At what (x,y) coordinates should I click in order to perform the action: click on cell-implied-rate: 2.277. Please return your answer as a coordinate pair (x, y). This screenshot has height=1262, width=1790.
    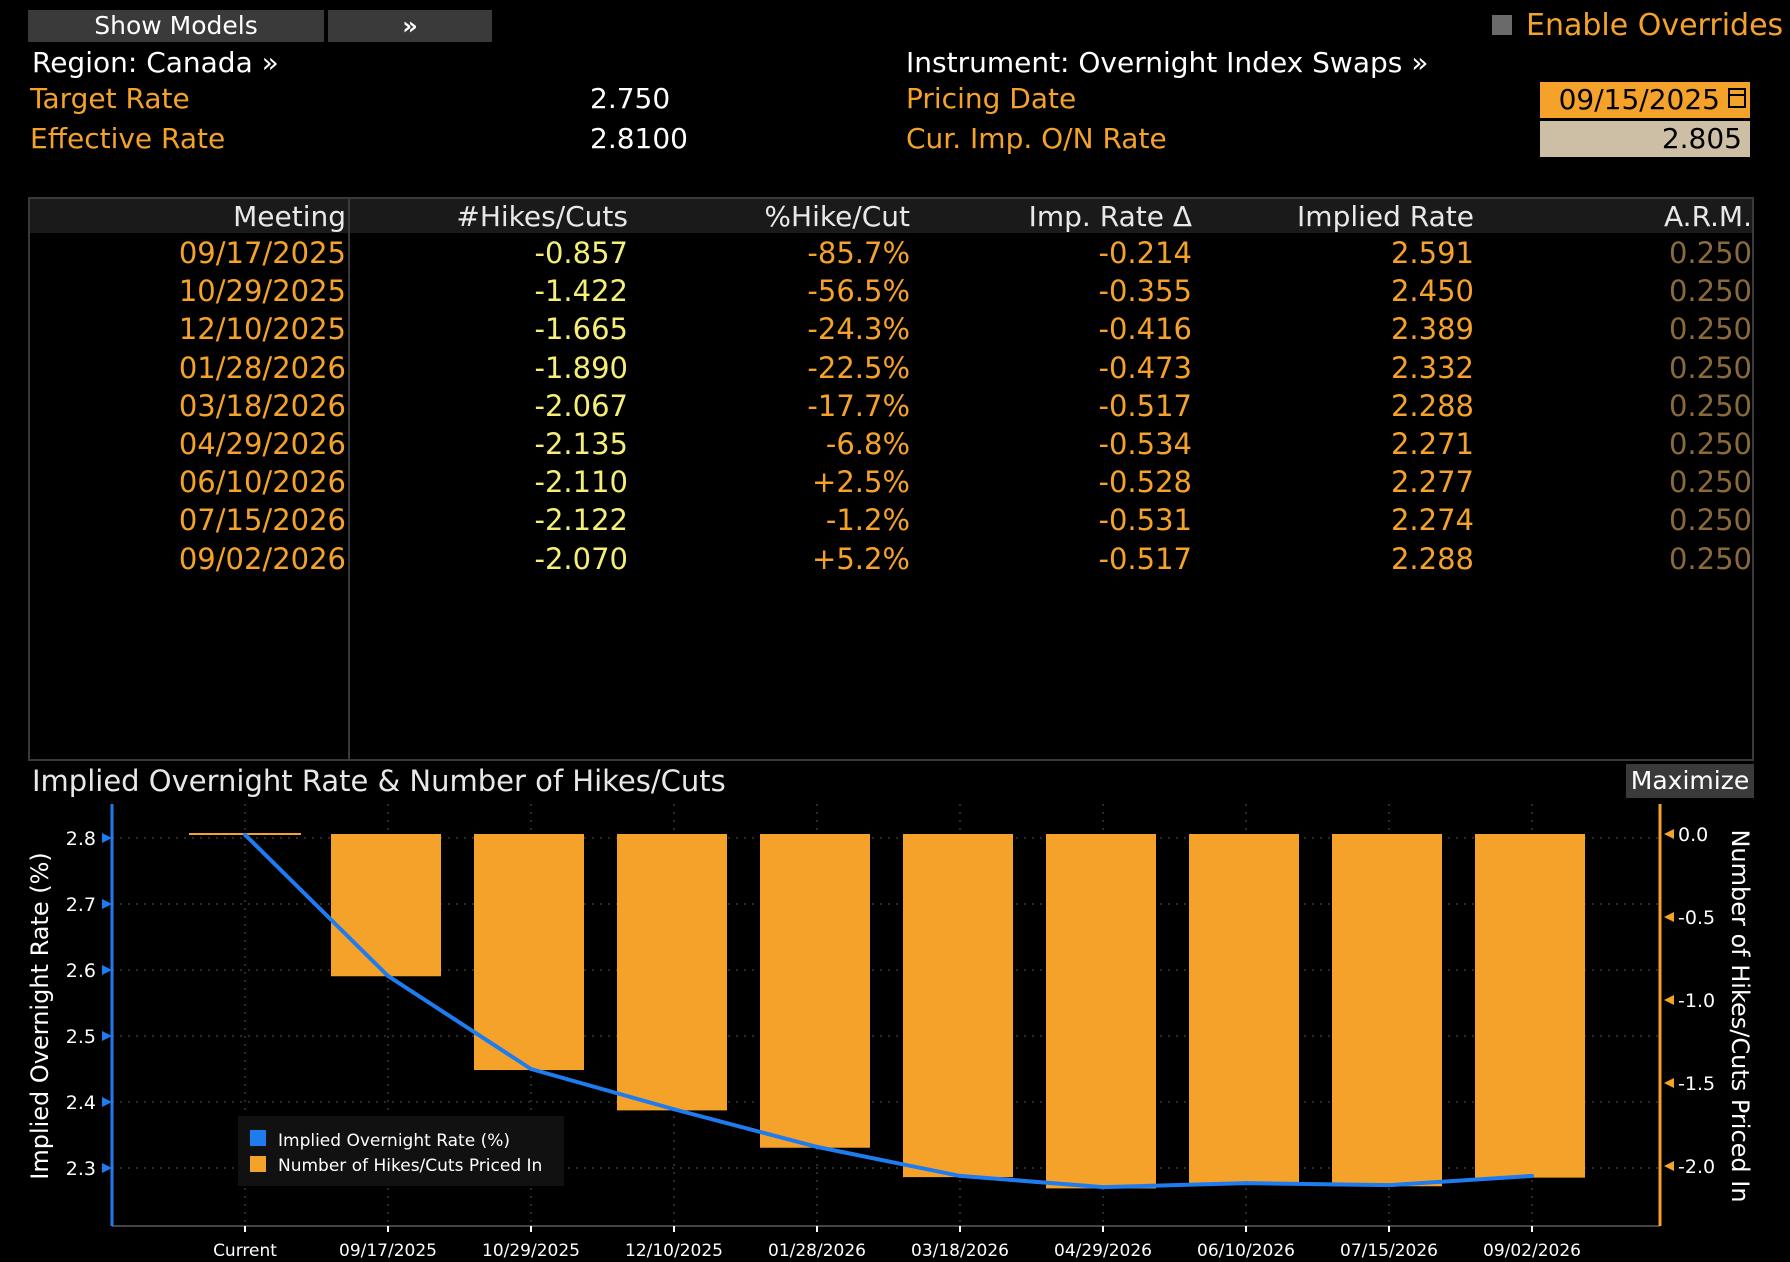
    Looking at the image, I should click on (1432, 482).